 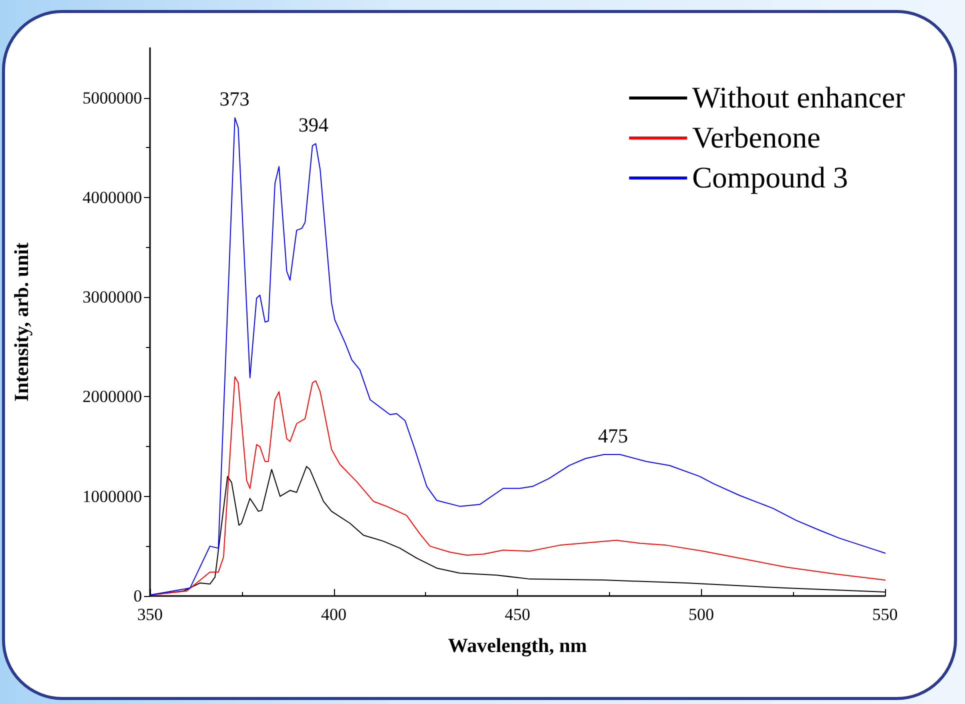 I want to click on y-tick-label: 1000000, so click(x=112, y=496).